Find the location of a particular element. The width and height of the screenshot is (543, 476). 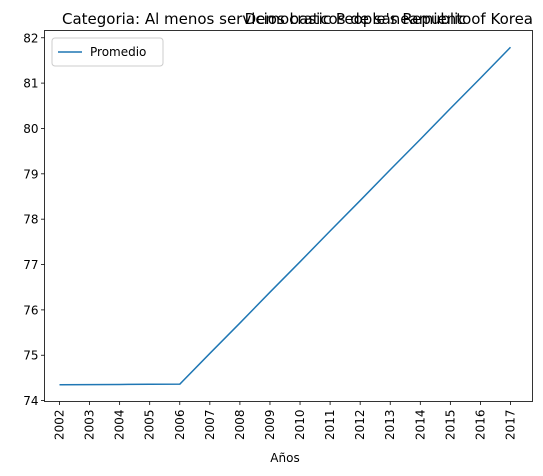

x-tick-label: 2011 is located at coordinates (330, 425).